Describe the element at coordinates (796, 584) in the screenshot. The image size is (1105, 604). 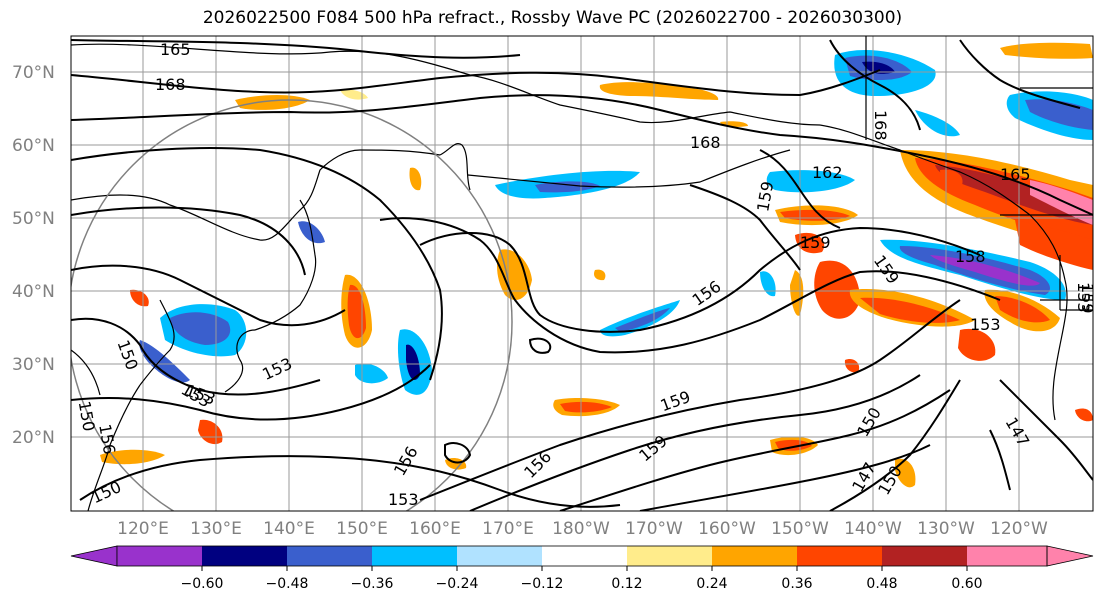
I see `colorbar-tick-label: 0.36` at that location.